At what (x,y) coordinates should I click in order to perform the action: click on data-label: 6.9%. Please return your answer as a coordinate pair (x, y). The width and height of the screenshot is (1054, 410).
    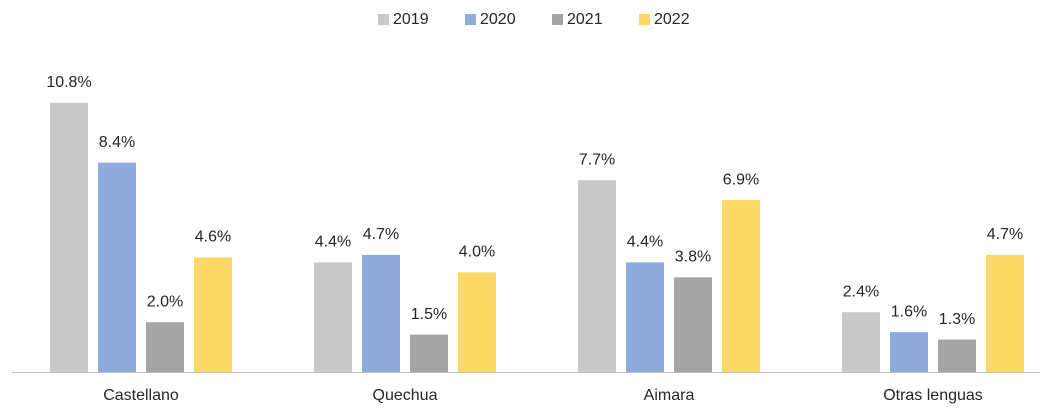
    Looking at the image, I should click on (741, 179).